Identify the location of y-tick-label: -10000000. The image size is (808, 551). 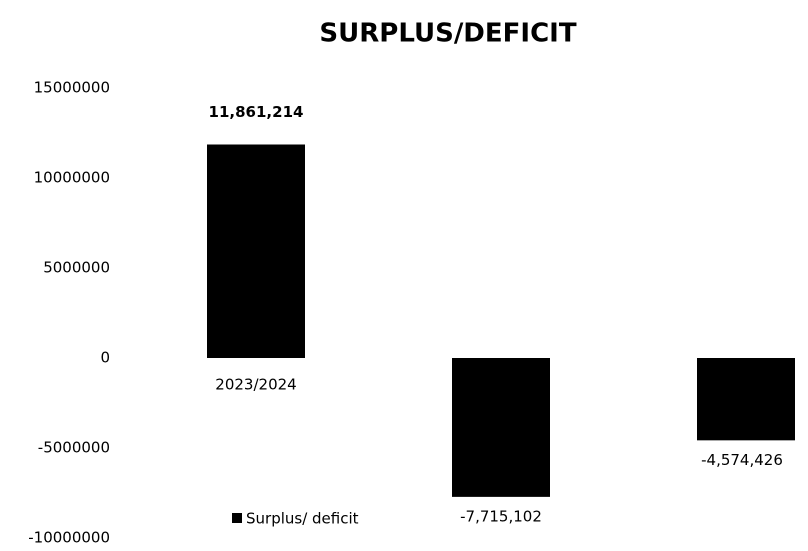
(69, 538).